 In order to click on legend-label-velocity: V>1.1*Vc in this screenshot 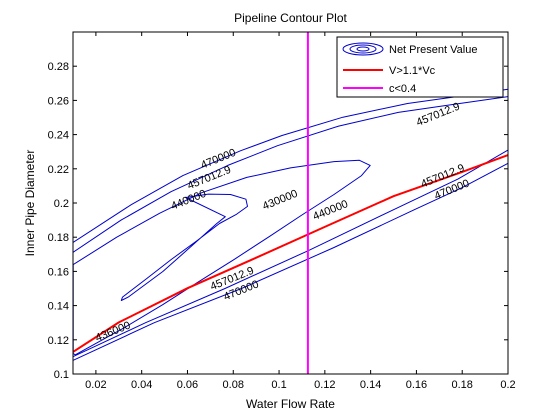, I will do `click(412, 71)`.